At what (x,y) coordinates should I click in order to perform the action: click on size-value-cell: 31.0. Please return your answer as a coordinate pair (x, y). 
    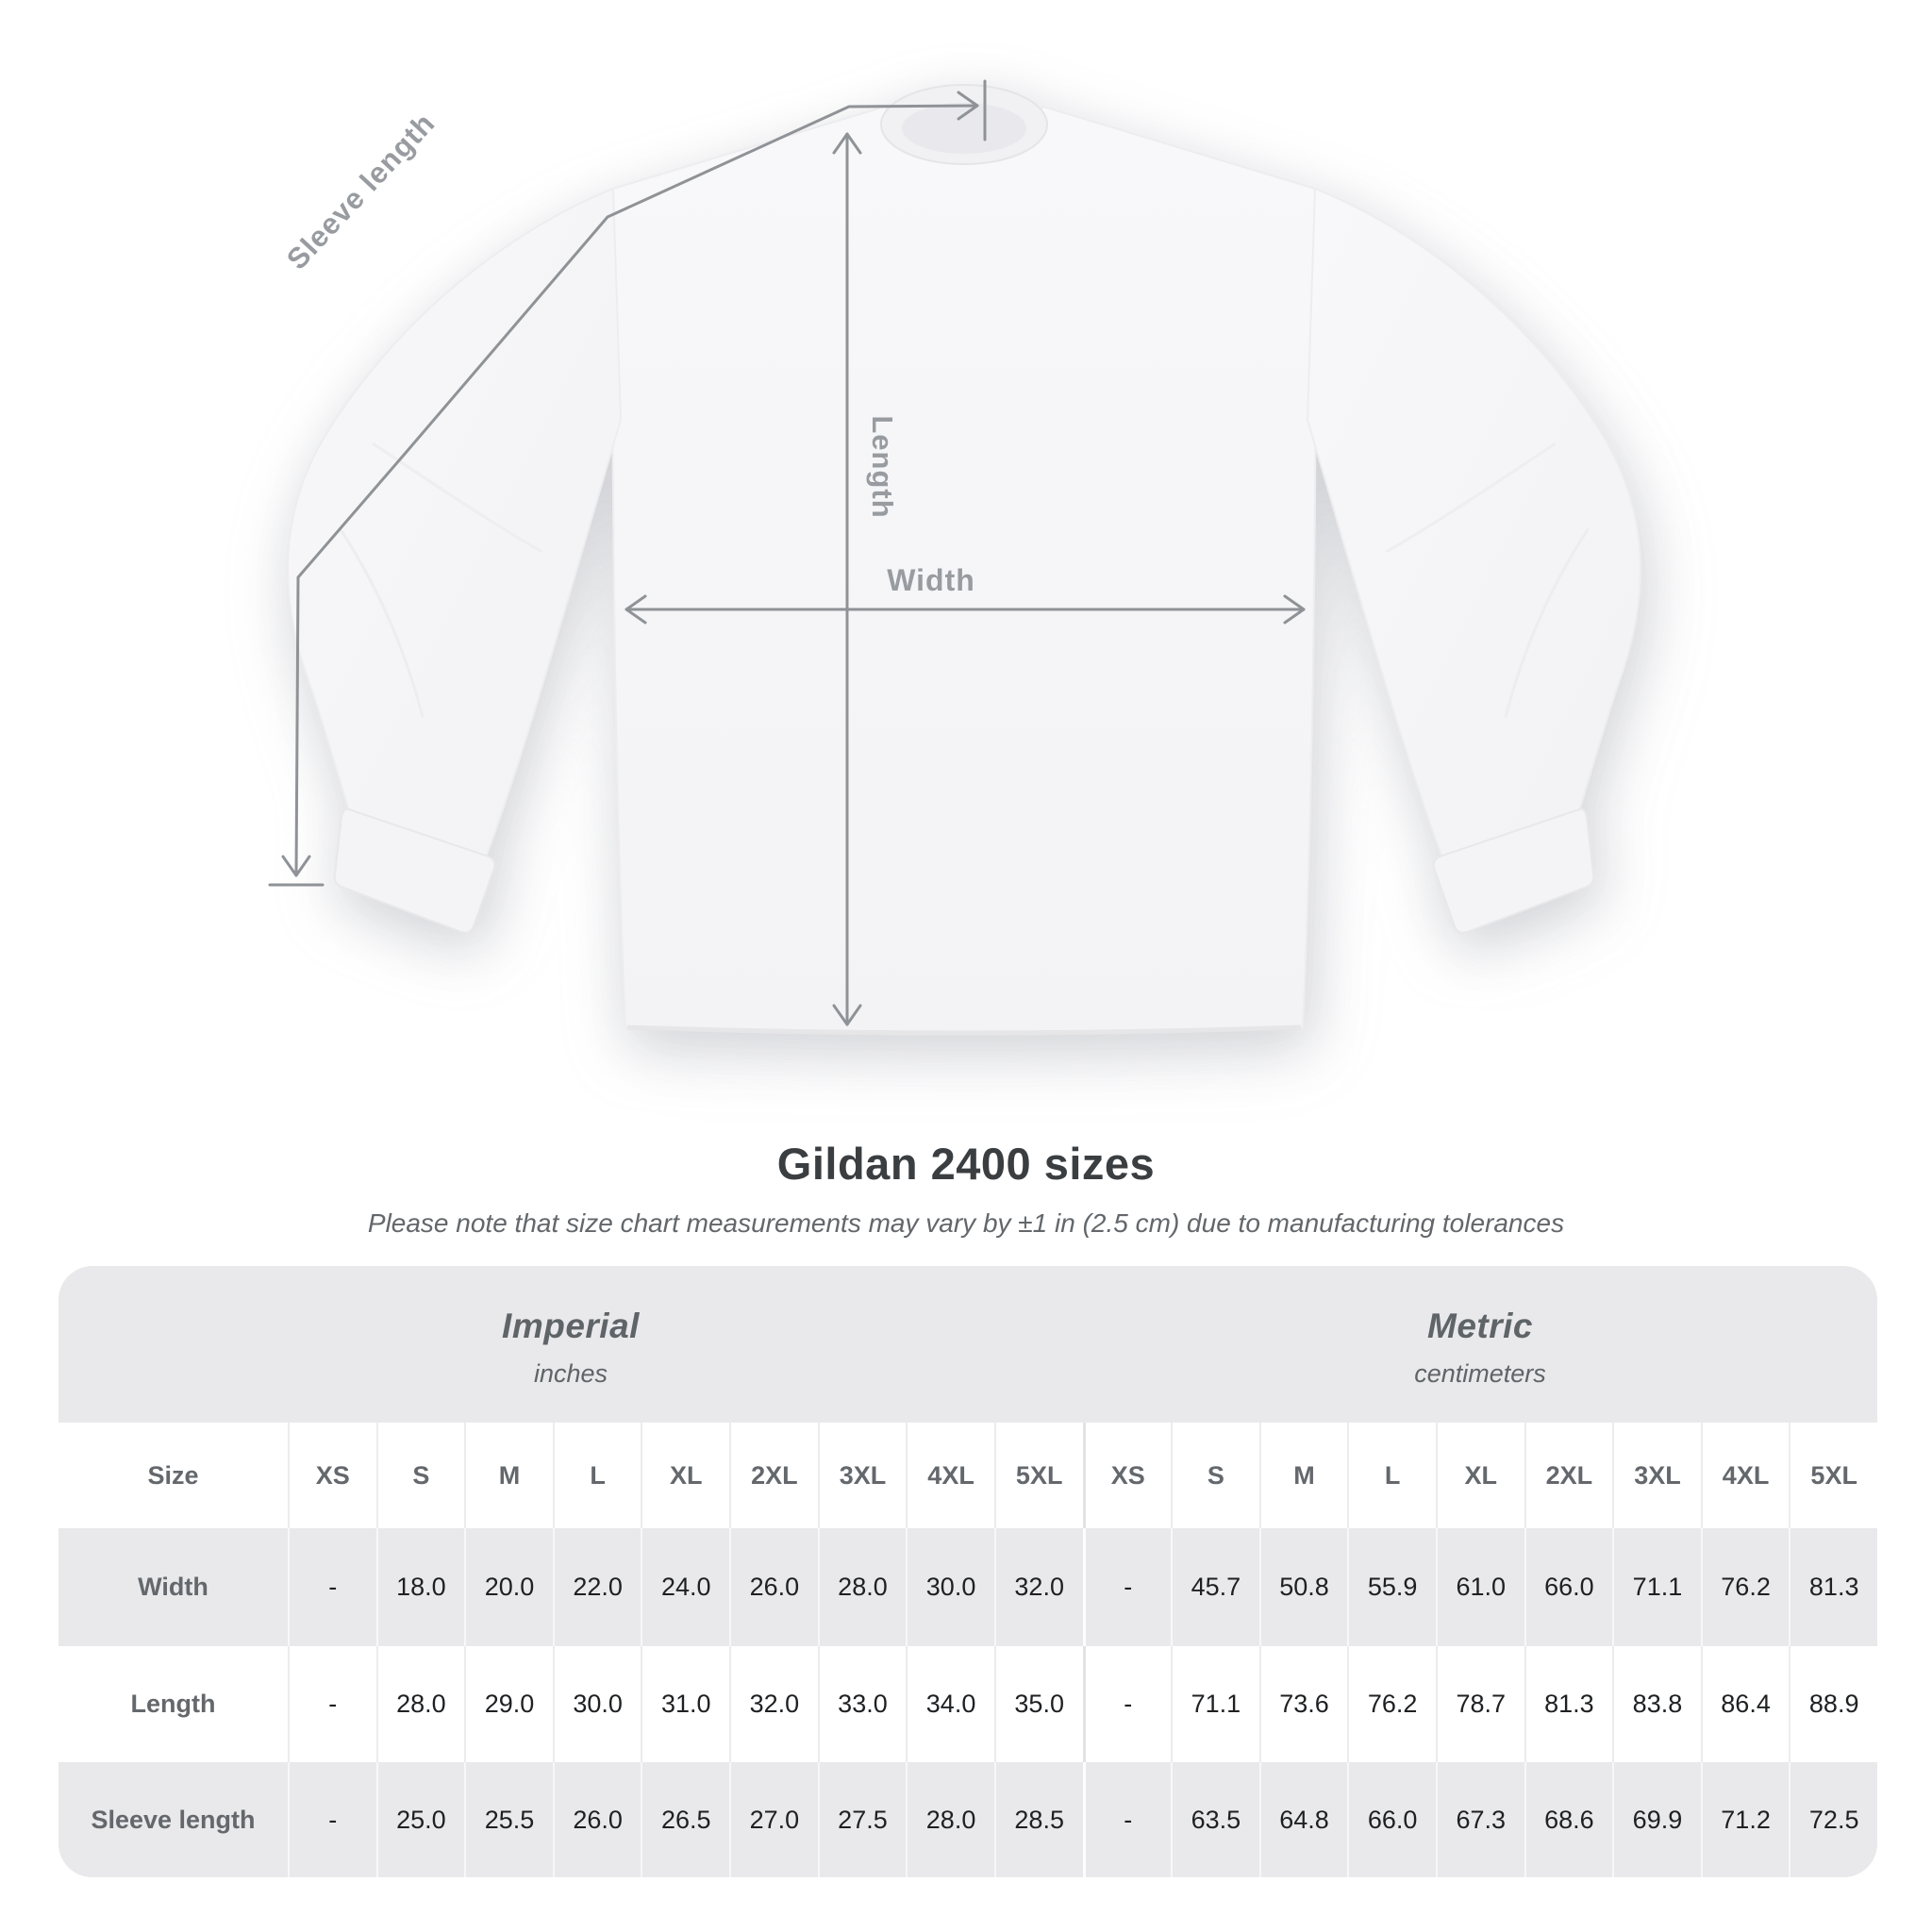
    Looking at the image, I should click on (685, 1704).